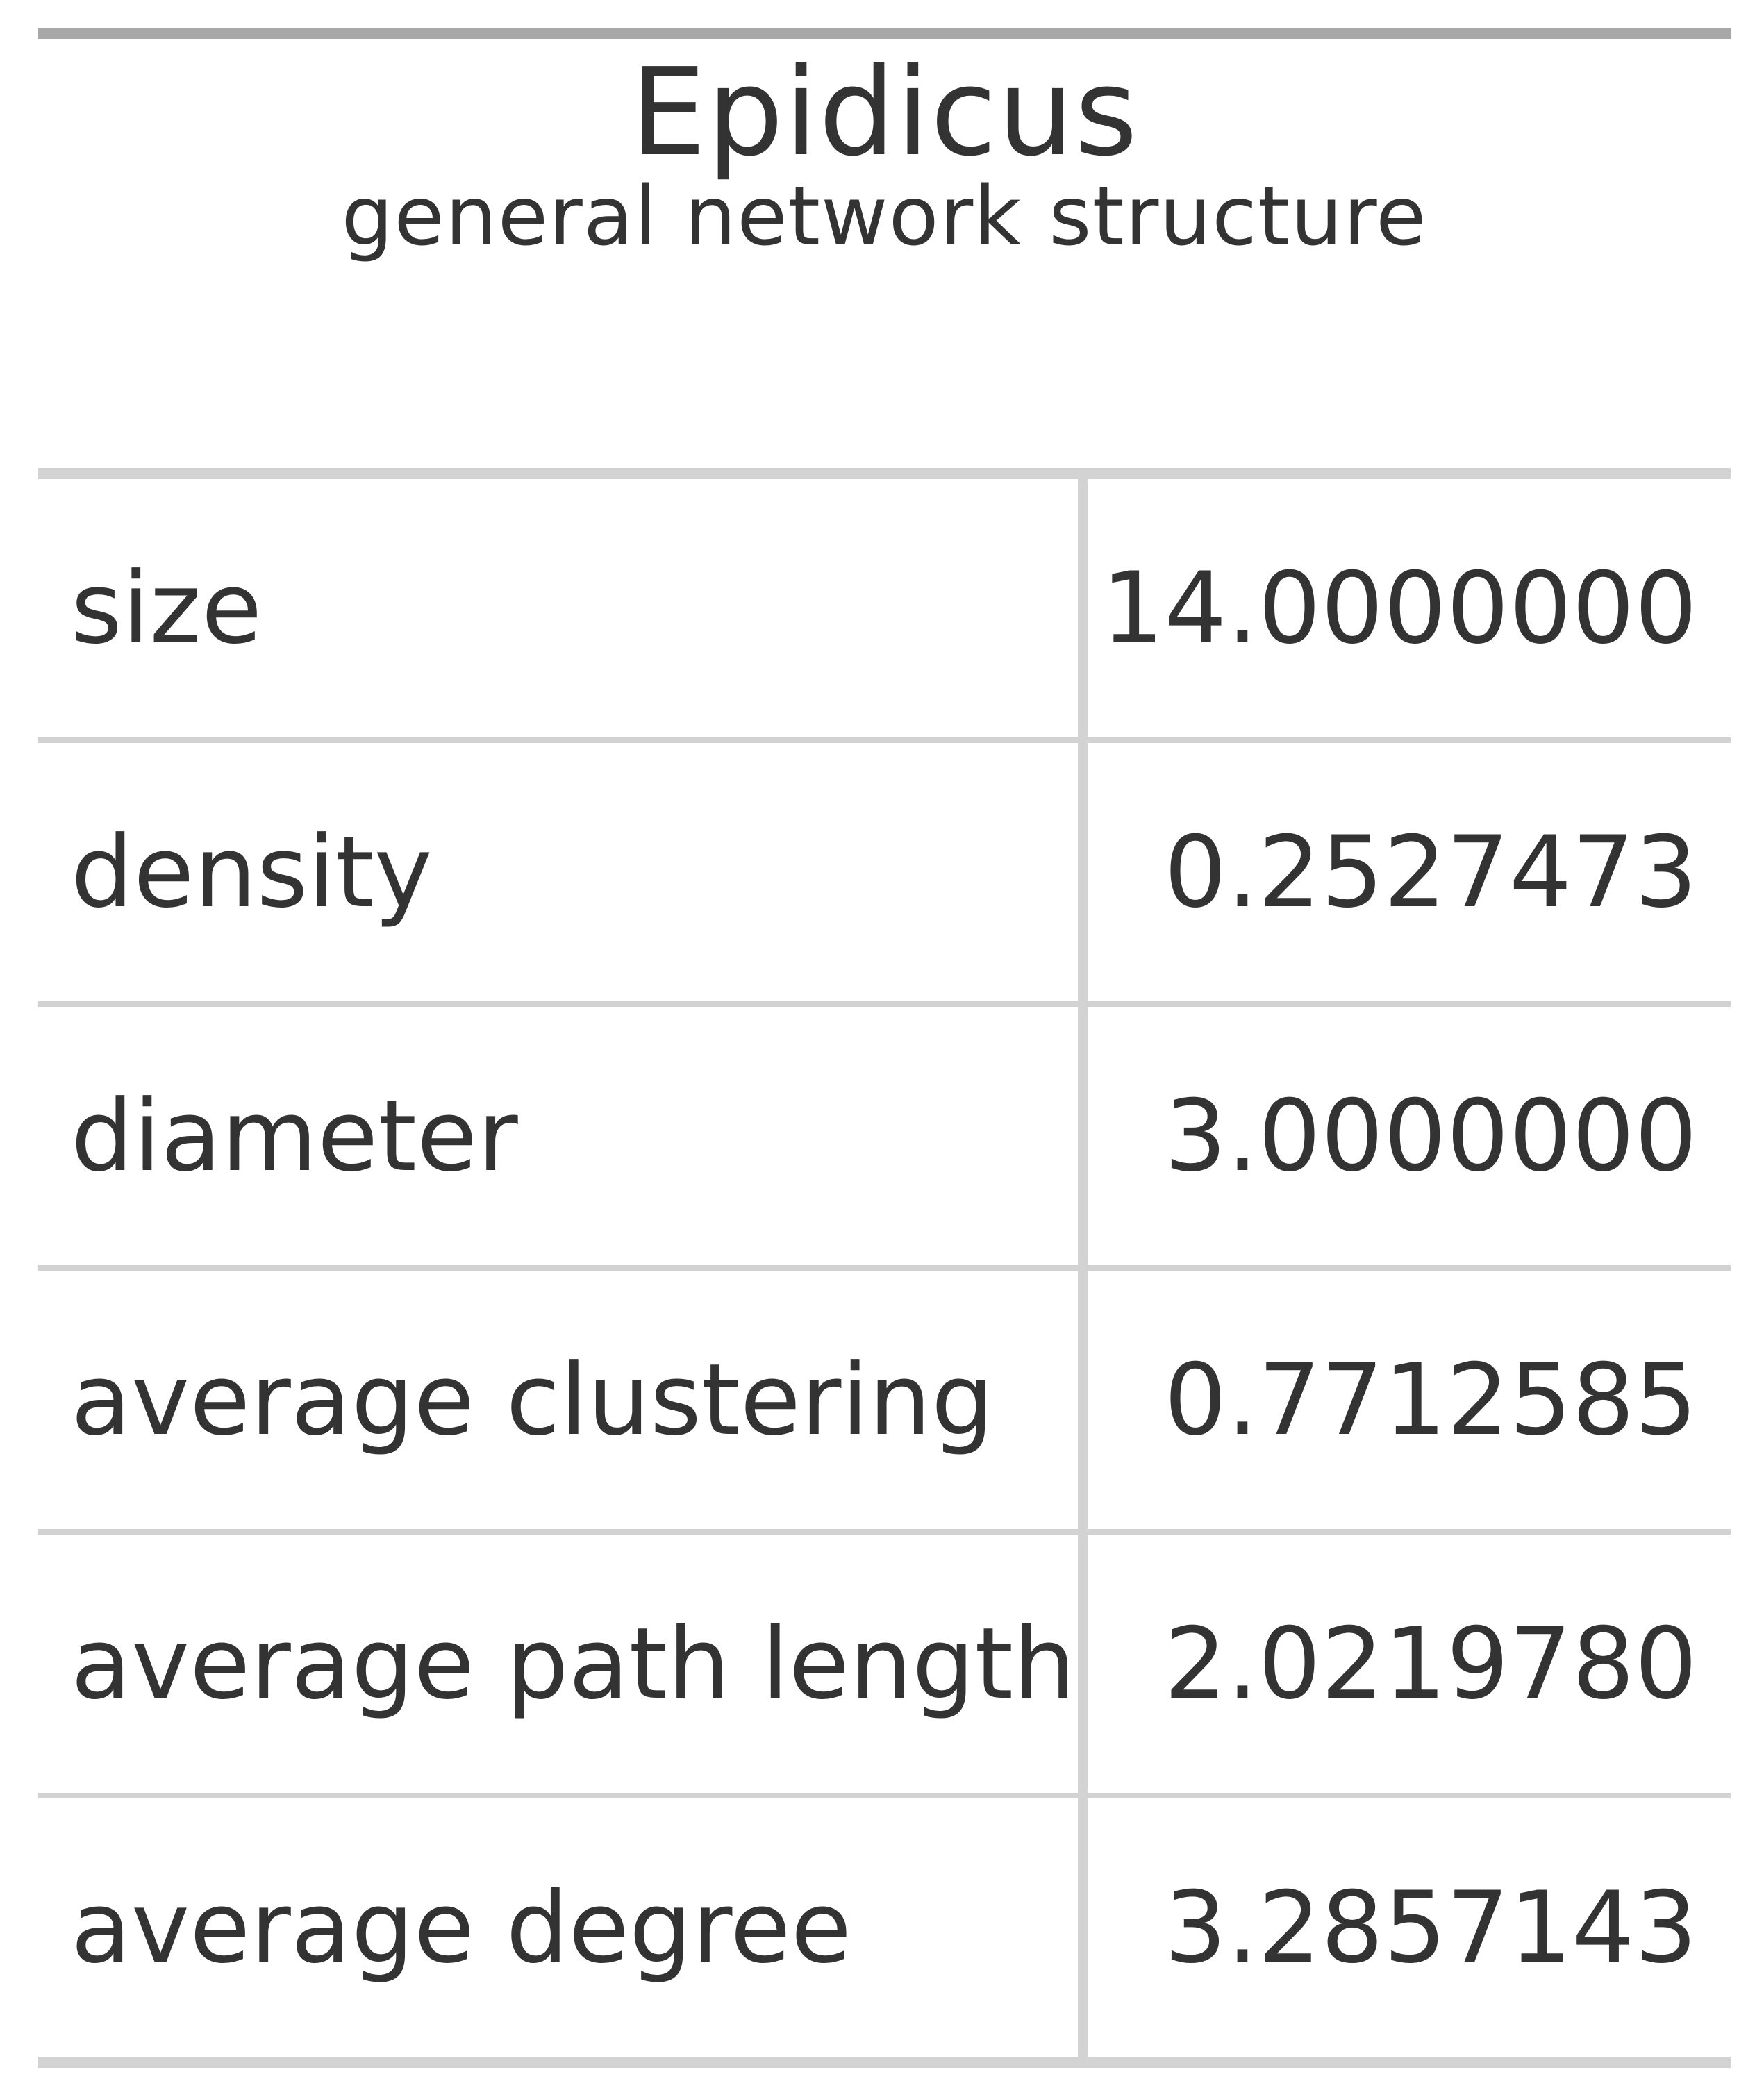 The image size is (1764, 2097). I want to click on row-label: size, so click(563, 608).